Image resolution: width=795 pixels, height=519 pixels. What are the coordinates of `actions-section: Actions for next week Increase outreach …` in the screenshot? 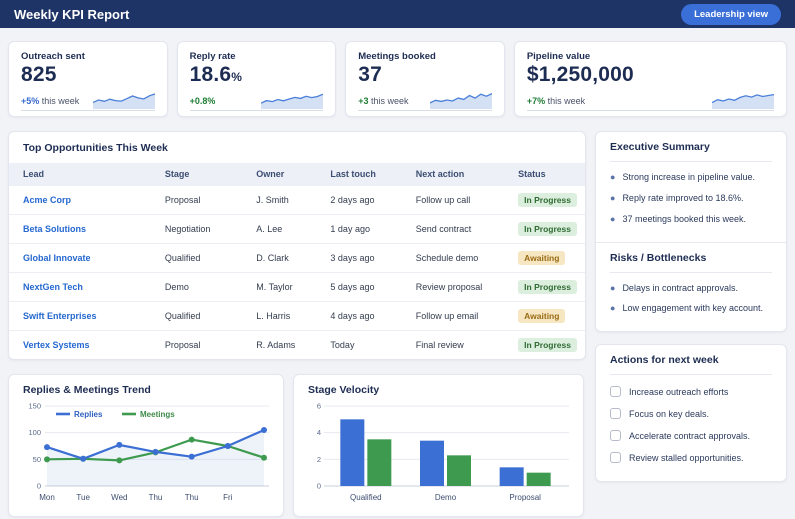 It's located at (691, 413).